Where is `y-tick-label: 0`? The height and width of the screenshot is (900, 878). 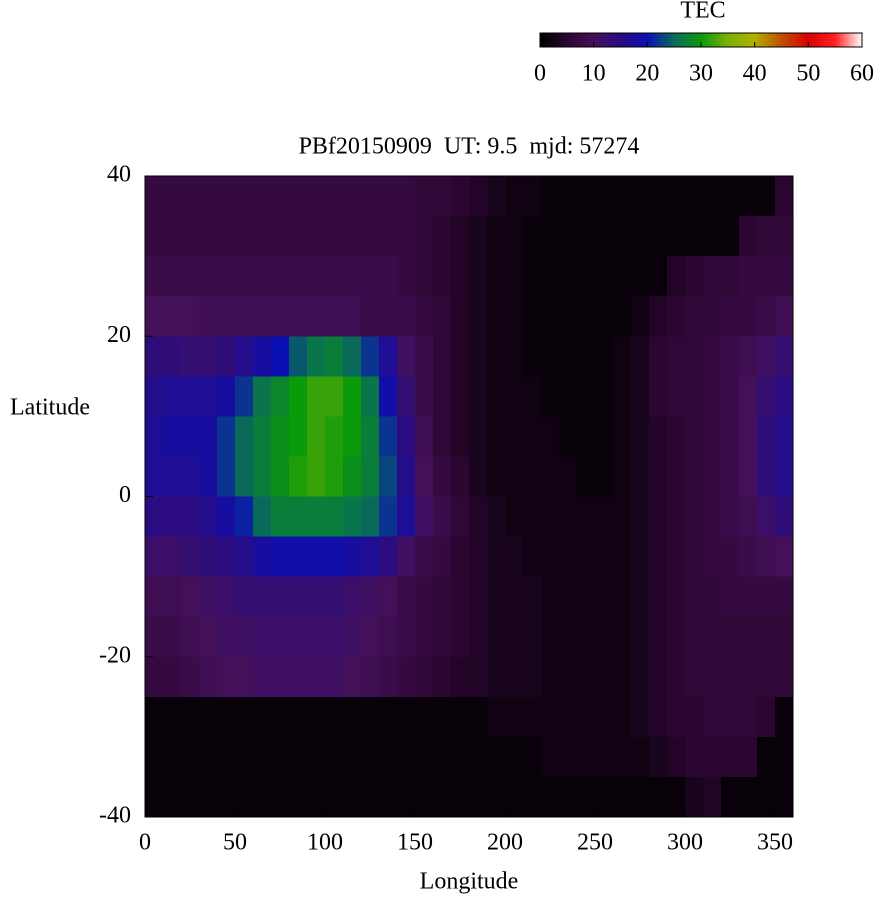
y-tick-label: 0 is located at coordinates (125, 495).